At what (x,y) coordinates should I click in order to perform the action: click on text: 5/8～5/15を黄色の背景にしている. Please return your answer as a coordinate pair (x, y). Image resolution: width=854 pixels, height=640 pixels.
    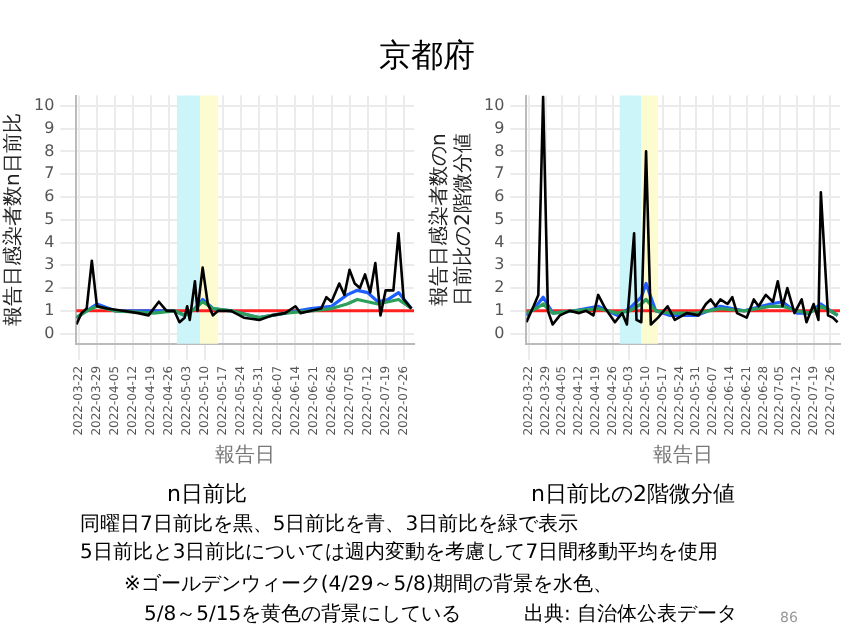
    Looking at the image, I should click on (303, 616).